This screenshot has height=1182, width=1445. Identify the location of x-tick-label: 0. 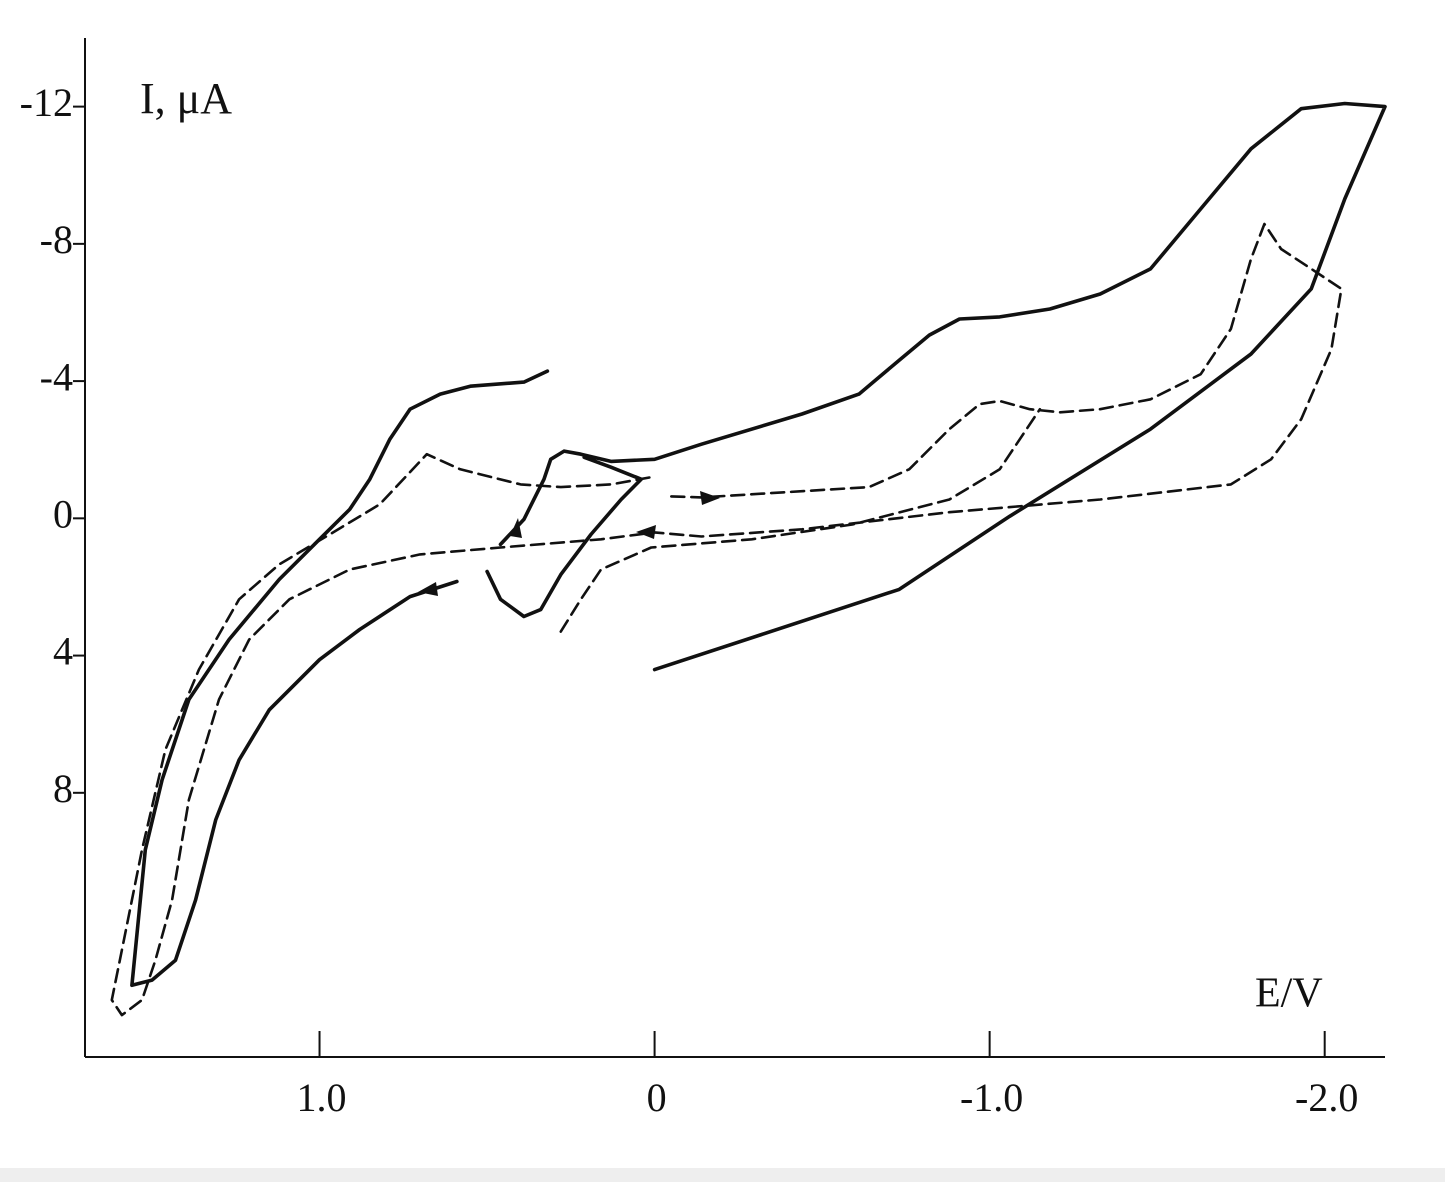
(657, 1097).